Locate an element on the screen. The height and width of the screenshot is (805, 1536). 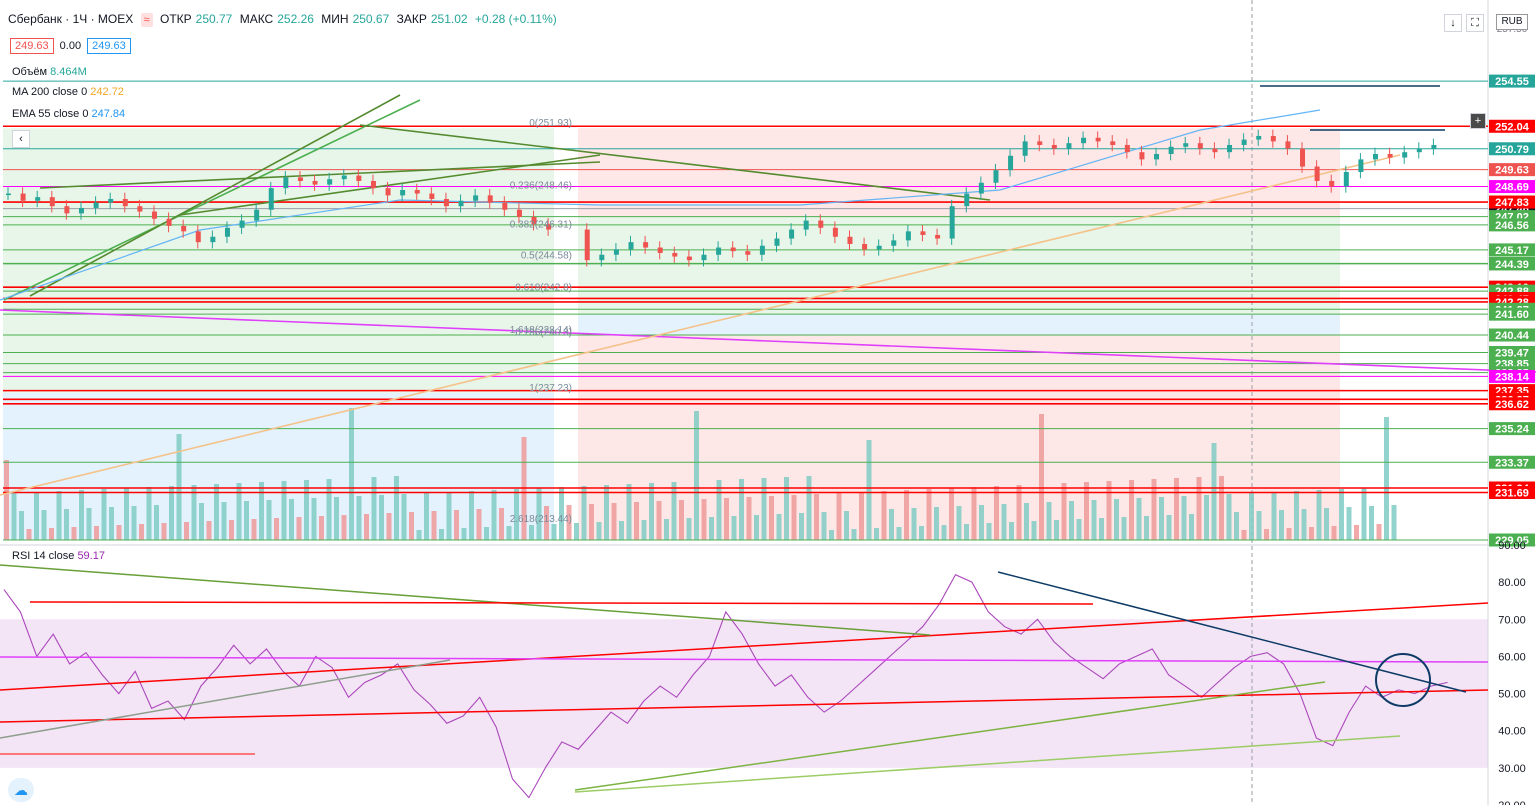
download-button: ↓ is located at coordinates (1453, 23).